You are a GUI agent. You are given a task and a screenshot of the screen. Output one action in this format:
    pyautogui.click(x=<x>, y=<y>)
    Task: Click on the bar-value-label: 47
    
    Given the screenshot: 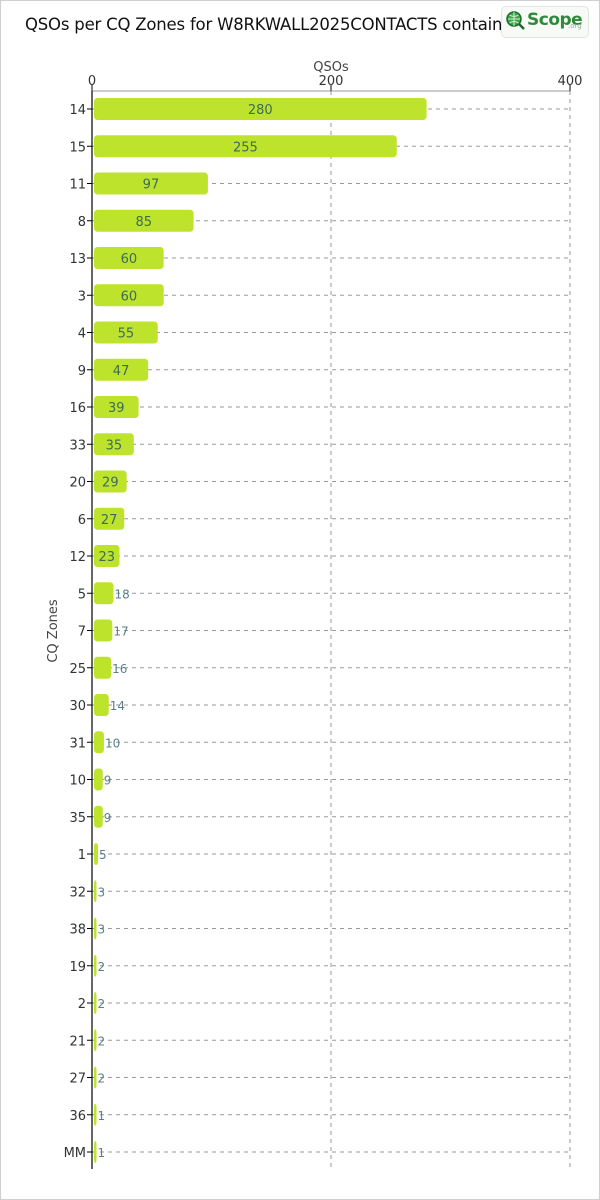 What is the action you would take?
    pyautogui.click(x=121, y=371)
    